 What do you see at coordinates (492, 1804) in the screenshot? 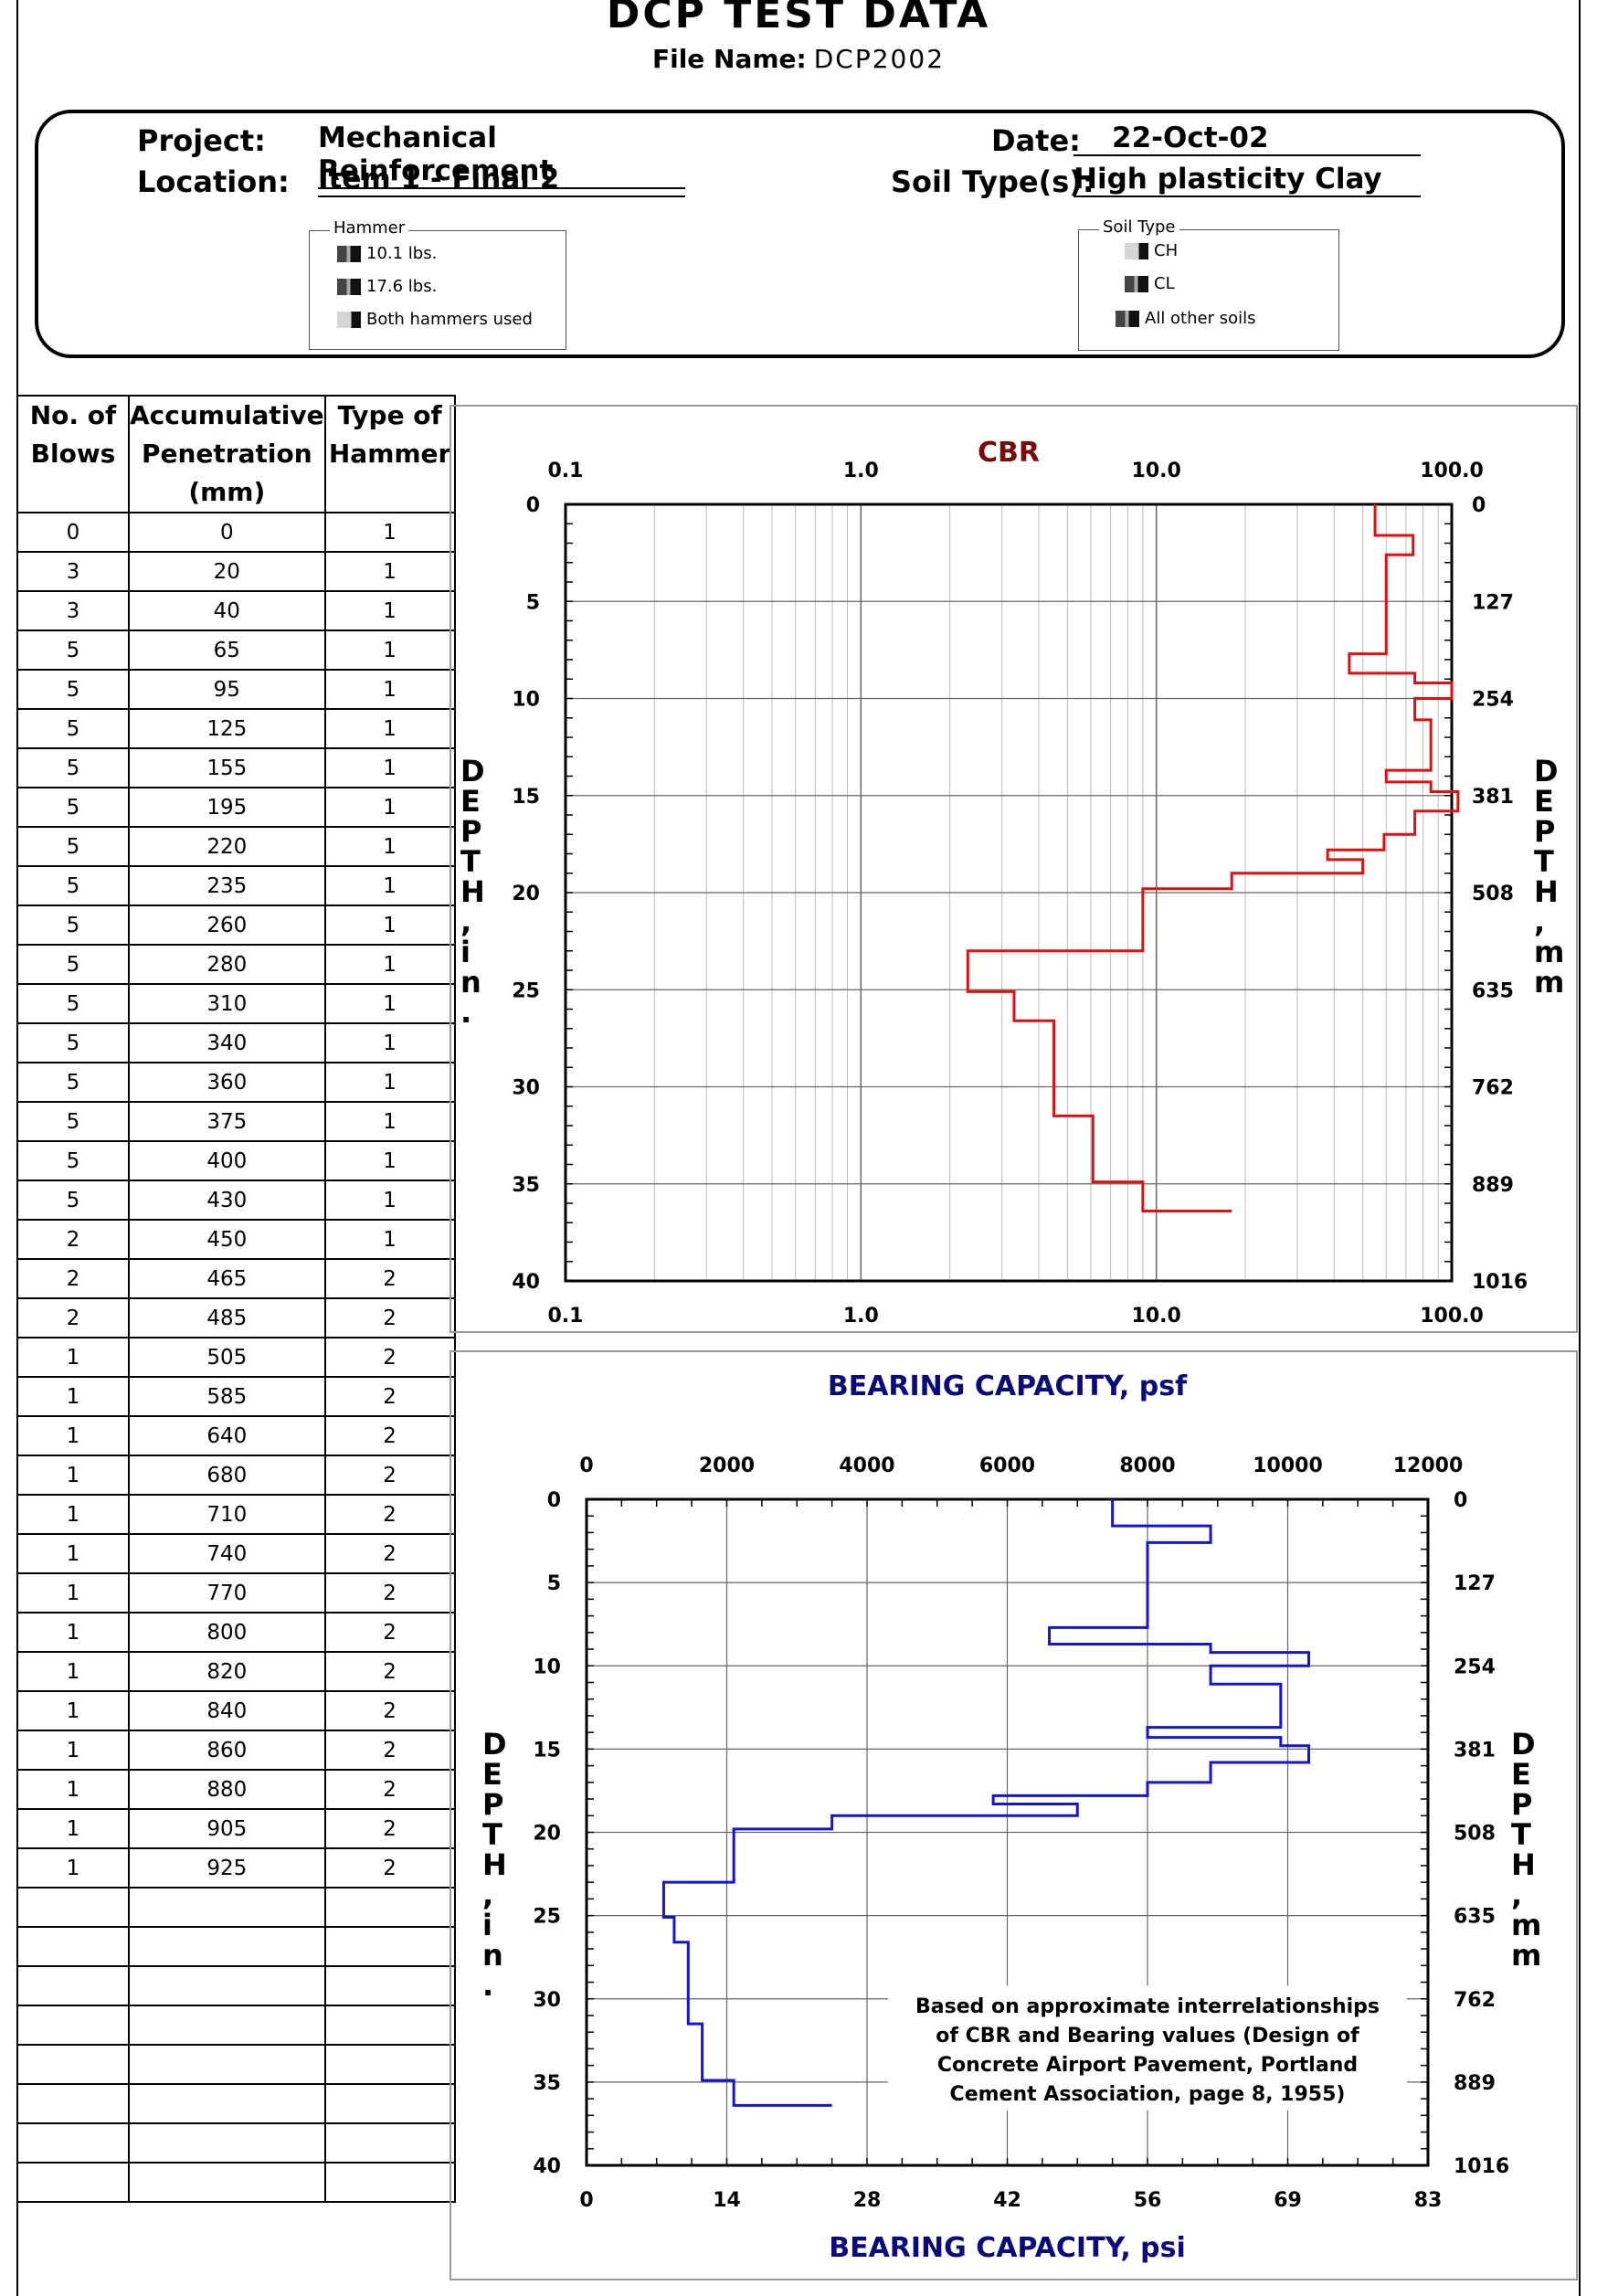
I see `bearing-ylabel-left-char: P` at bounding box center [492, 1804].